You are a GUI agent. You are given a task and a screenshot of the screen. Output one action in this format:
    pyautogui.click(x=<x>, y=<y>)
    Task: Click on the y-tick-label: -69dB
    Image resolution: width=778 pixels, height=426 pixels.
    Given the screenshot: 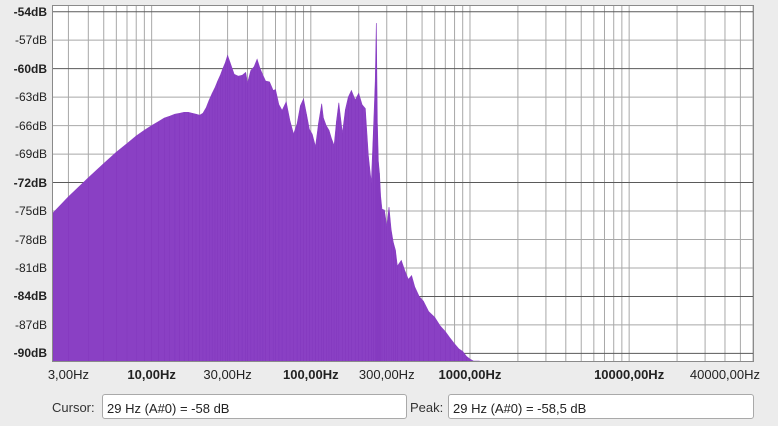 What is the action you would take?
    pyautogui.click(x=30, y=154)
    